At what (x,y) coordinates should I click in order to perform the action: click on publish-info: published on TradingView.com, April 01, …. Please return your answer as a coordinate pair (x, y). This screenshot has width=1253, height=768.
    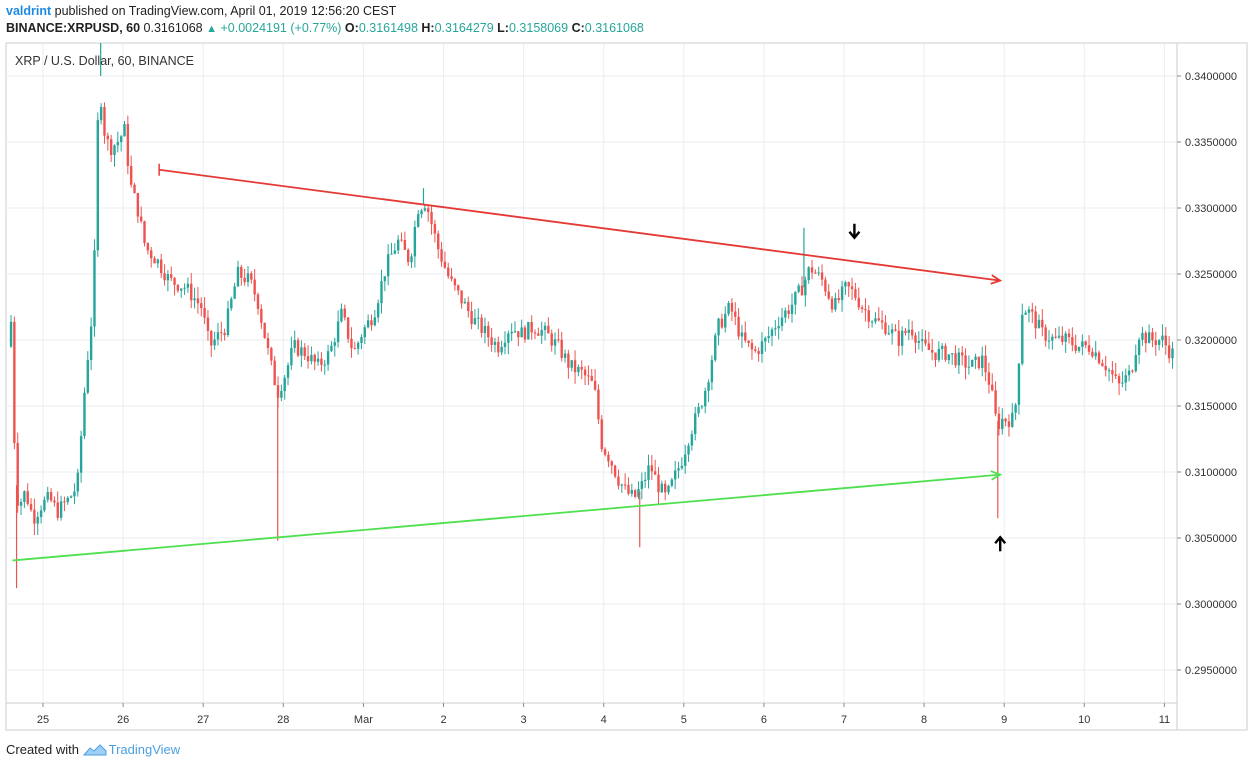
    Looking at the image, I should click on (225, 11).